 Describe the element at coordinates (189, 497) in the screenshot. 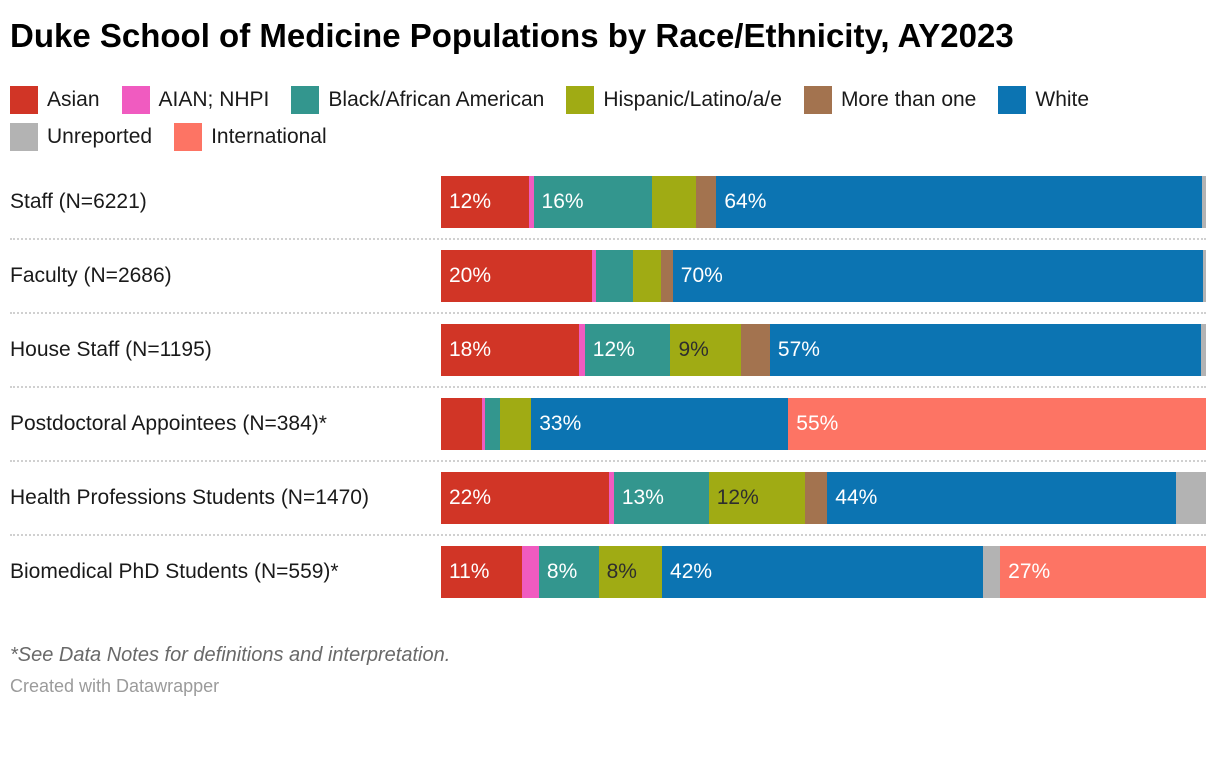

I see `row-label: Health Professions Students (N=1470)` at that location.